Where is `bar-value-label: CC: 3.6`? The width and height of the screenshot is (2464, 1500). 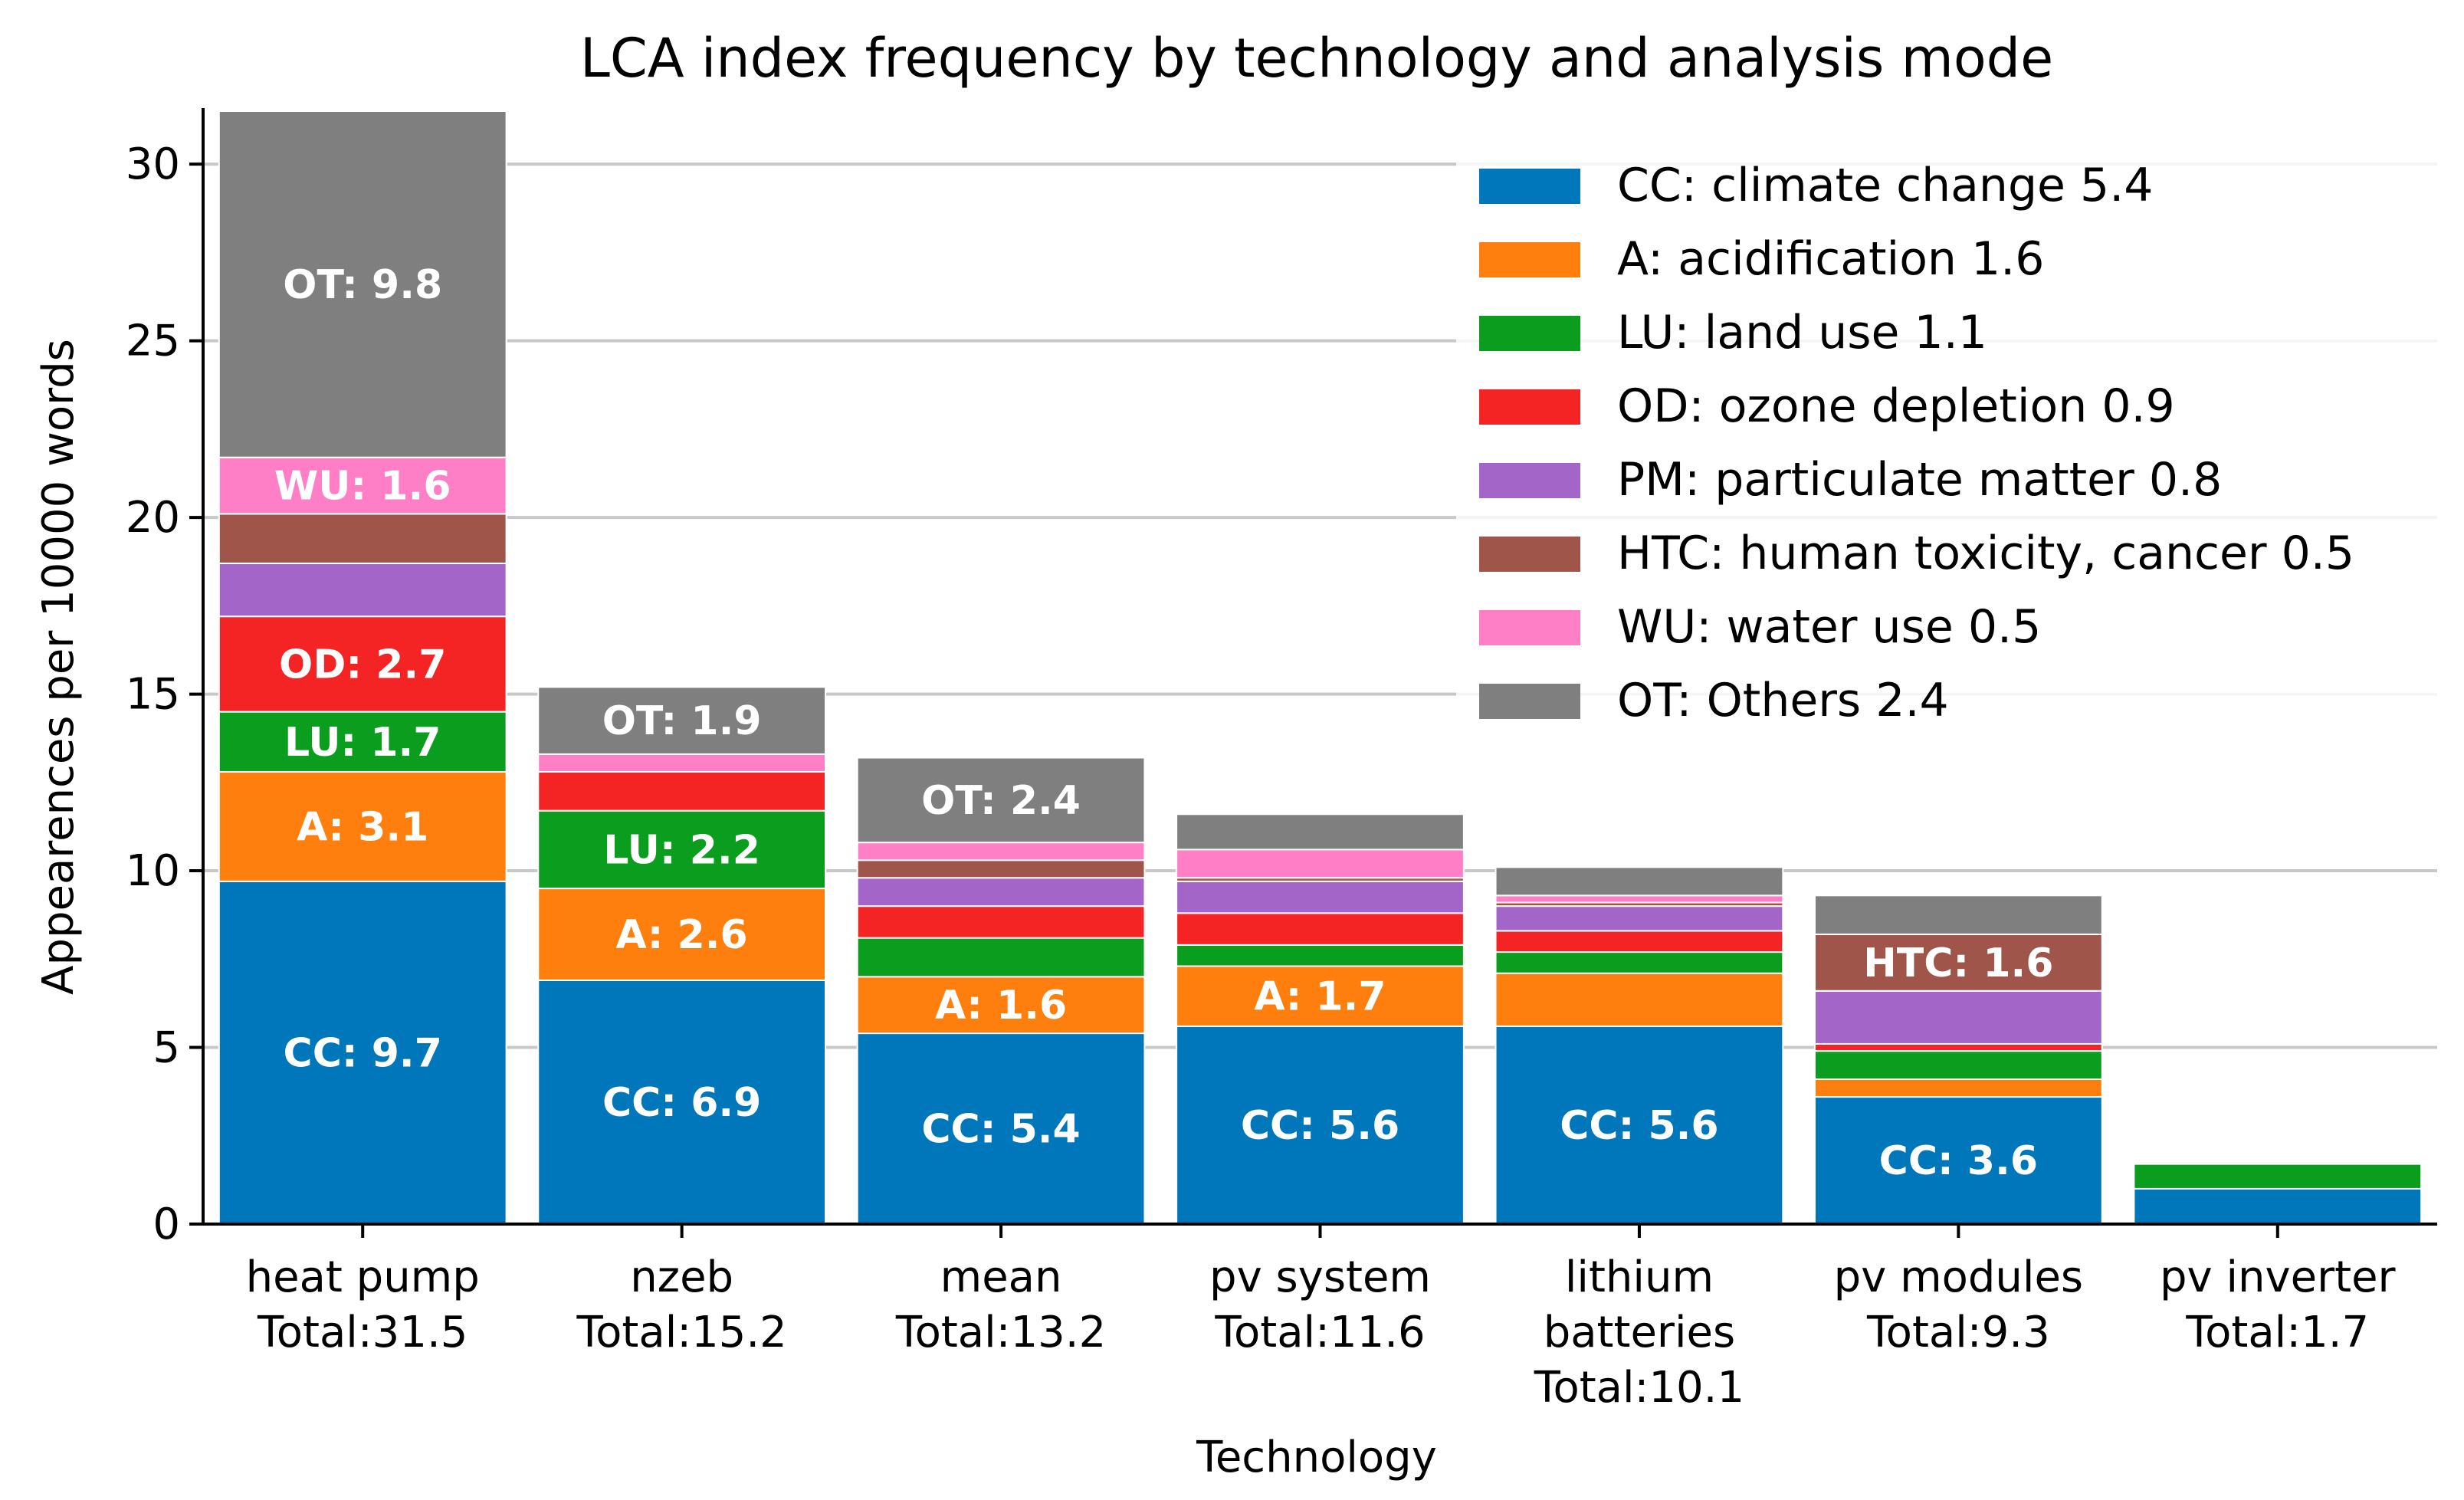 bar-value-label: CC: 3.6 is located at coordinates (1958, 1161).